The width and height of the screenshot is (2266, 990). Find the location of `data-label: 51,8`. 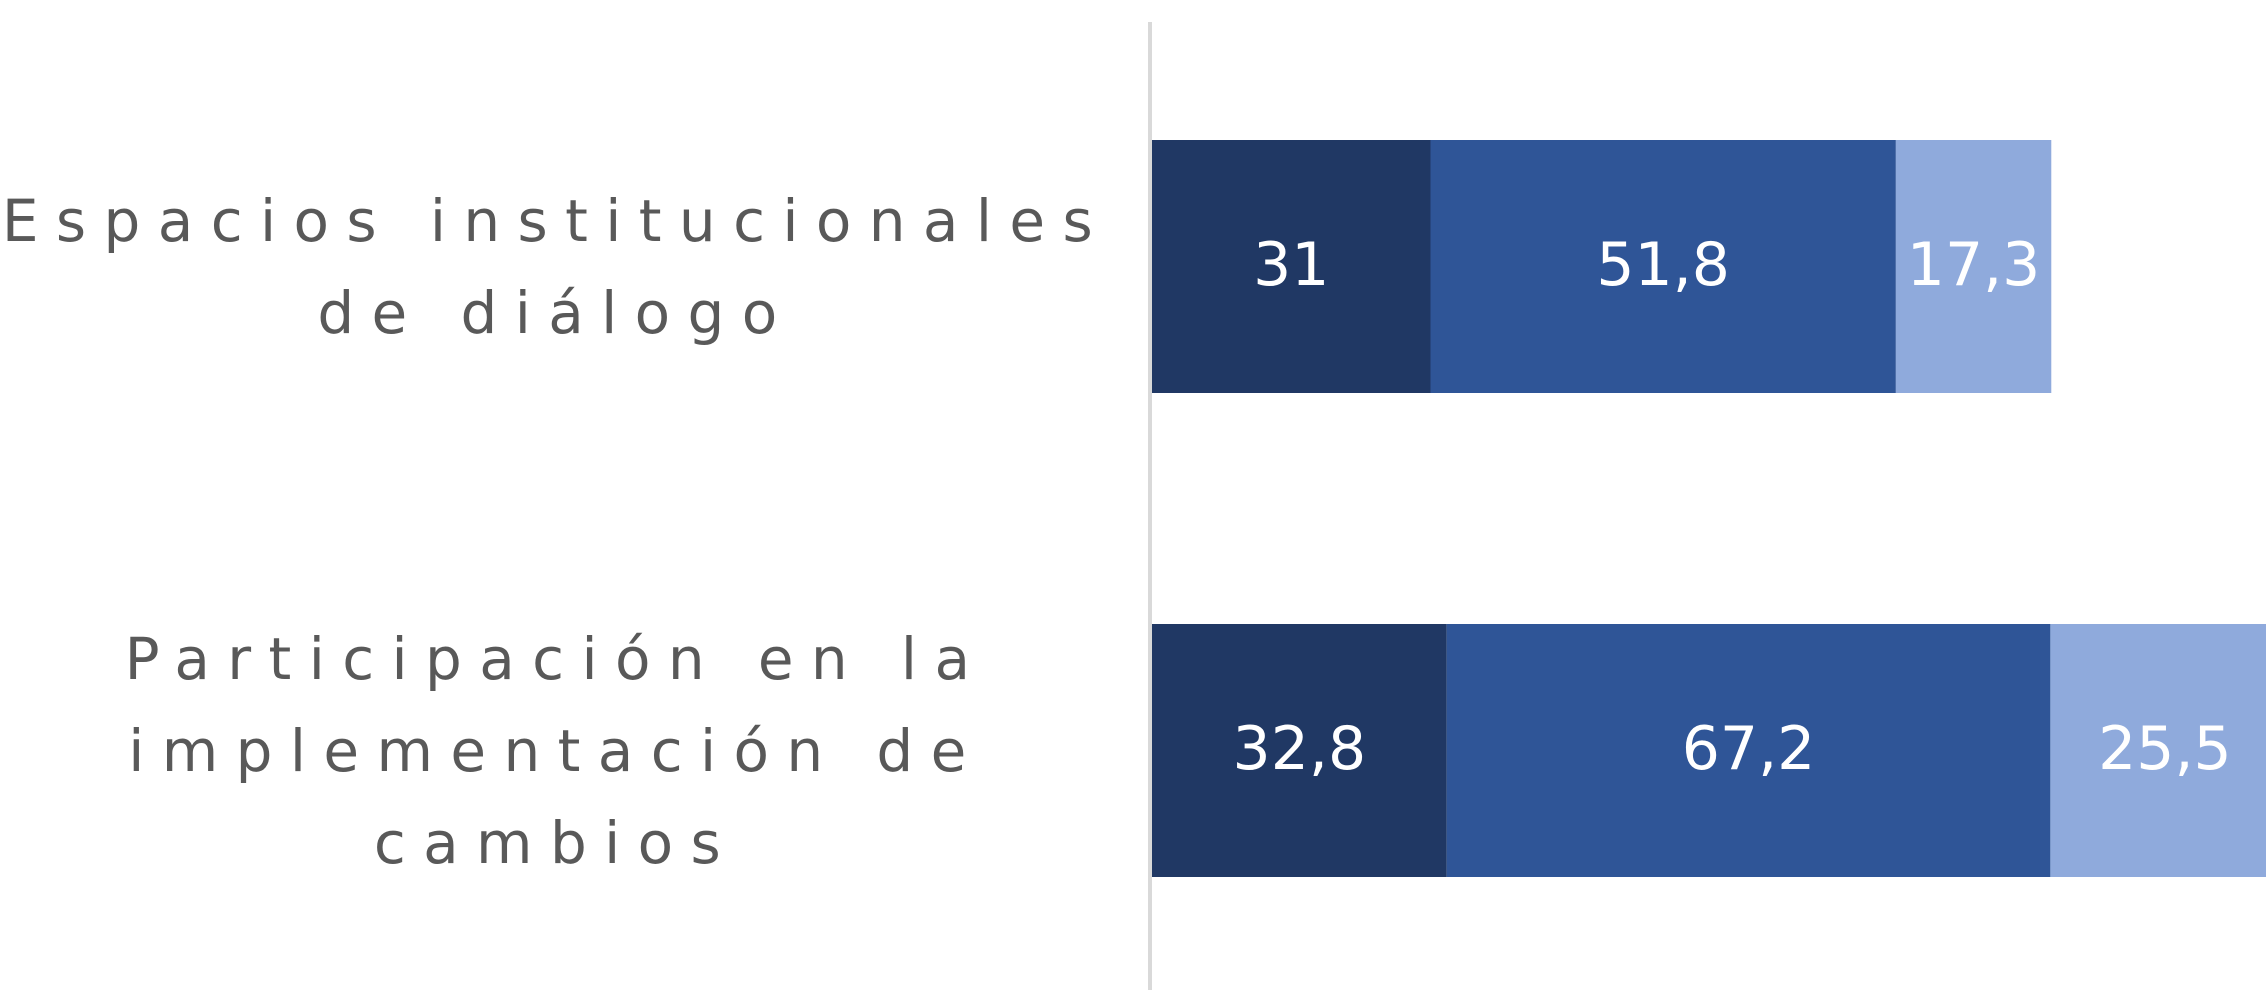

data-label: 51,8 is located at coordinates (1663, 265).